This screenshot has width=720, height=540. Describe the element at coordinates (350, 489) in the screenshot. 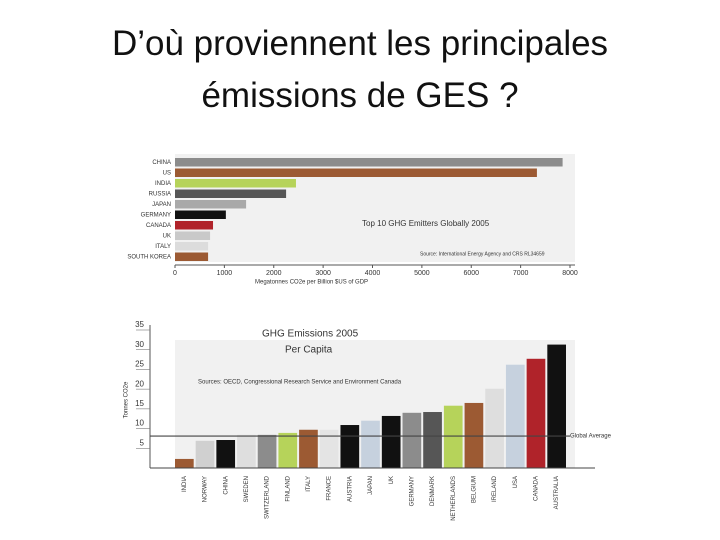

I see `category-label: AUSTRIA` at that location.